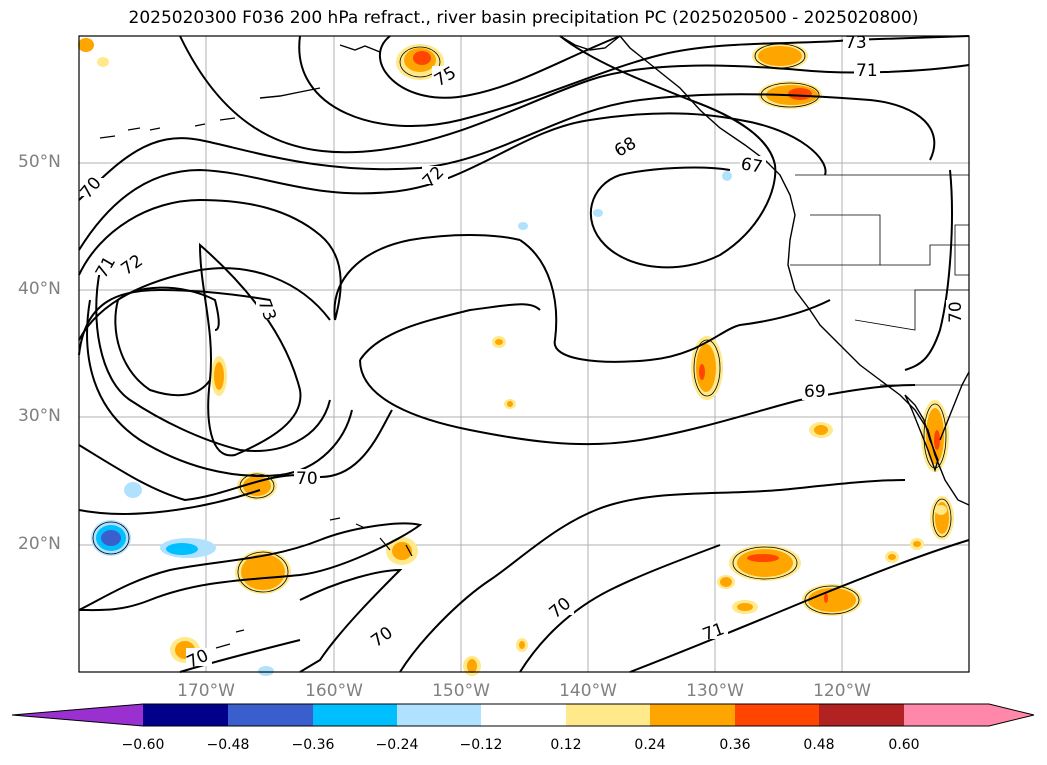 The width and height of the screenshot is (1047, 765). Describe the element at coordinates (143, 745) in the screenshot. I see `colorbar-tick-neg060: −0.60` at that location.